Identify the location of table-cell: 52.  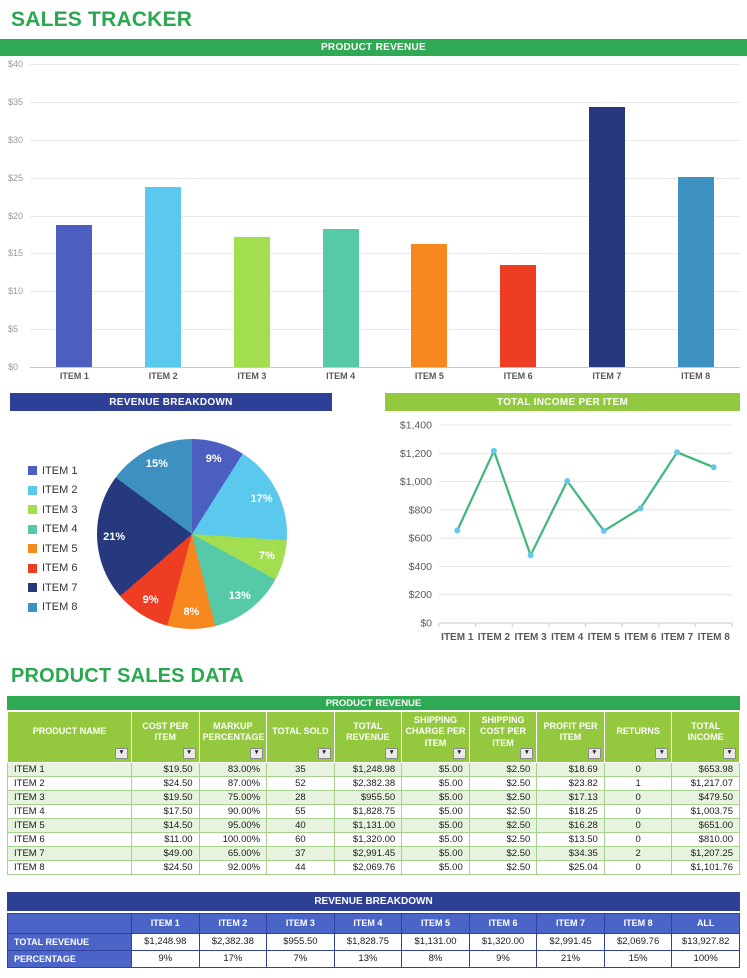
(300, 783).